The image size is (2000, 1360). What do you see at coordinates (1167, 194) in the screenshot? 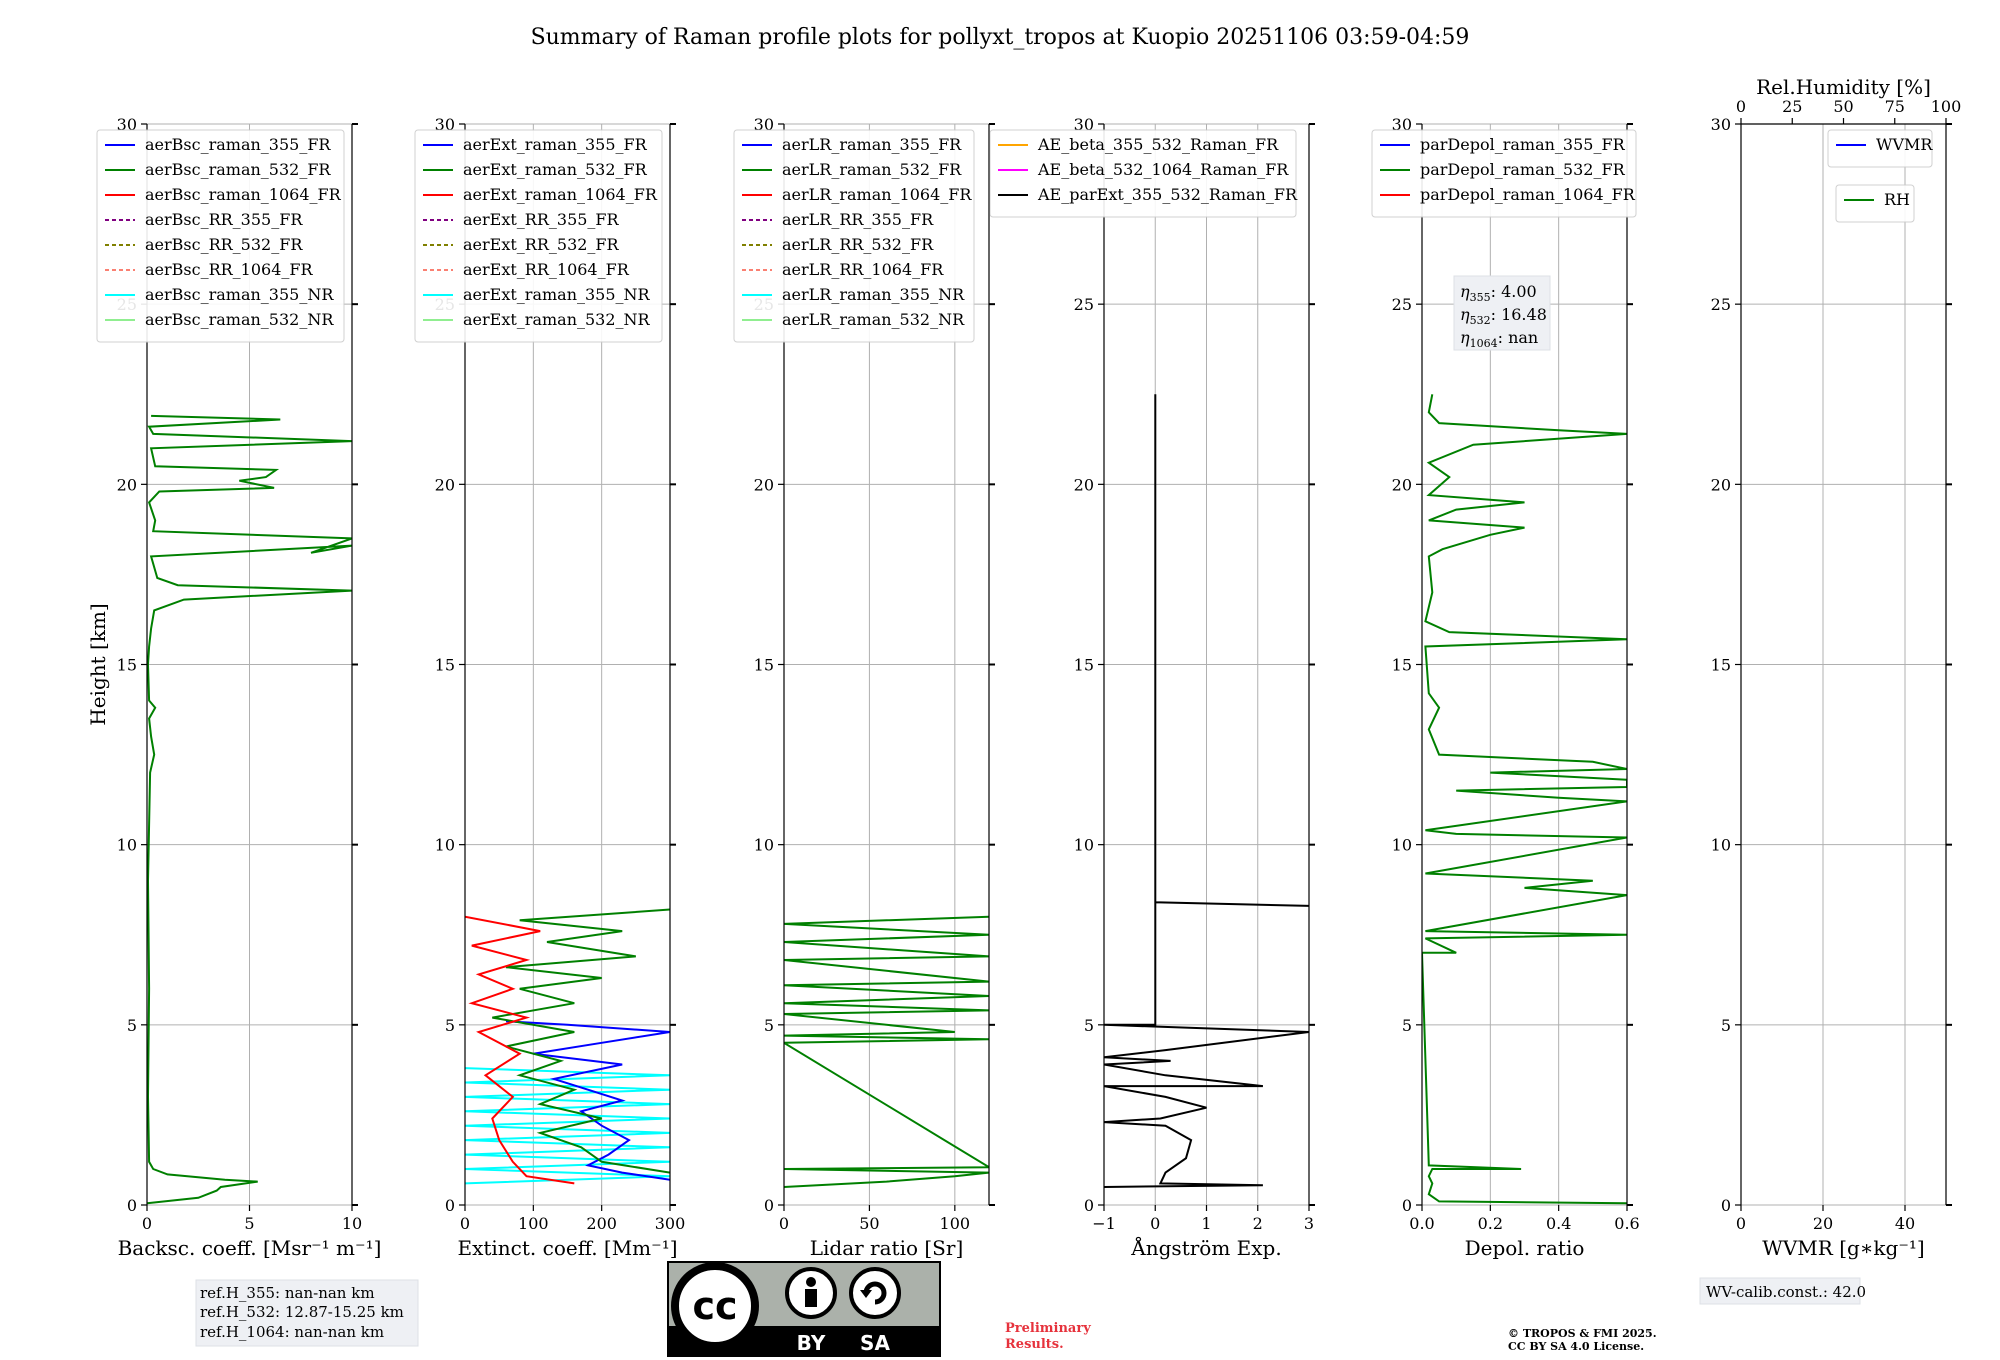
I see `legend-entry: AE_parExt_355_532_Raman_FR` at bounding box center [1167, 194].